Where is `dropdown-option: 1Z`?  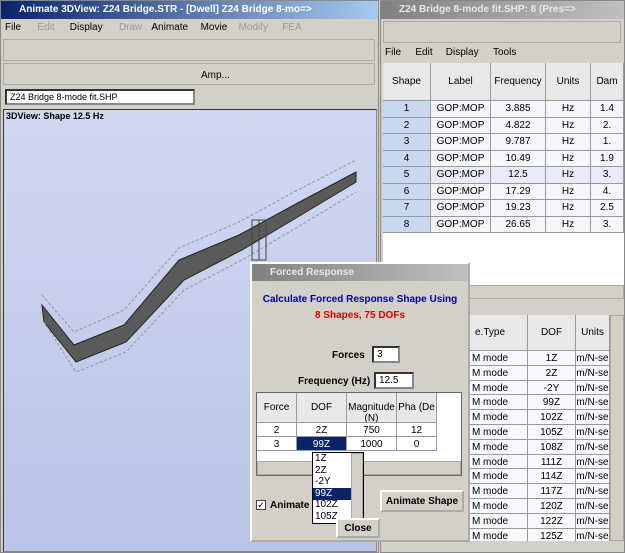 dropdown-option: 1Z is located at coordinates (321, 458).